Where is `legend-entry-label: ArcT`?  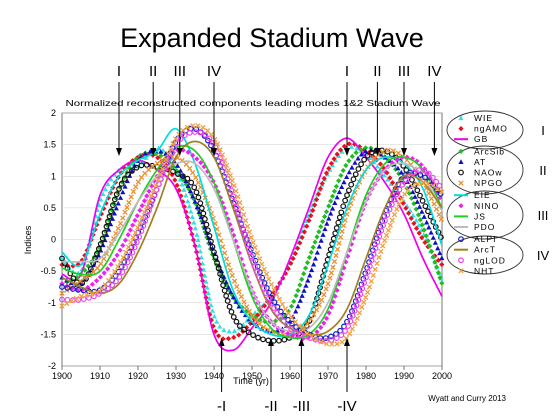 legend-entry-label: ArcT is located at coordinates (485, 250).